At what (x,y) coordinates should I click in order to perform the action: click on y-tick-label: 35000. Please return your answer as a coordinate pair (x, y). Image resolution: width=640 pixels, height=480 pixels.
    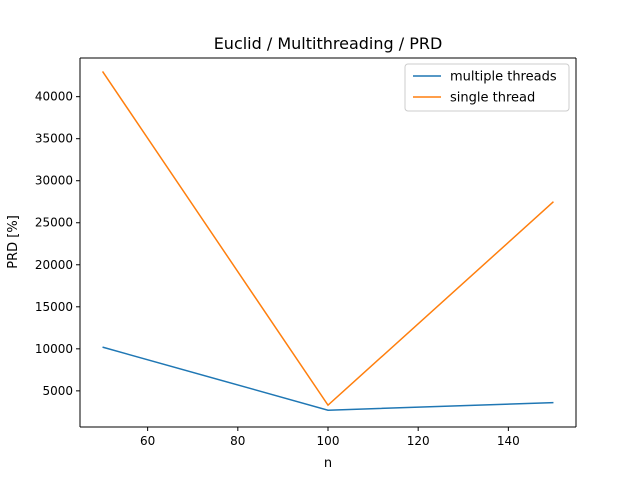
    Looking at the image, I should click on (54, 139).